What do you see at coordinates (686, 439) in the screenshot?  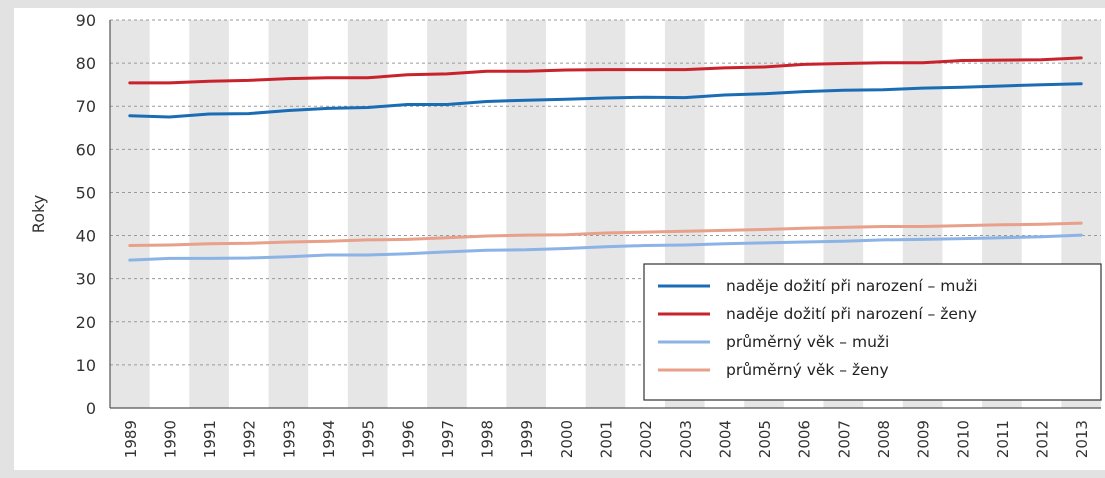 I see `x-tick-label: 2003` at bounding box center [686, 439].